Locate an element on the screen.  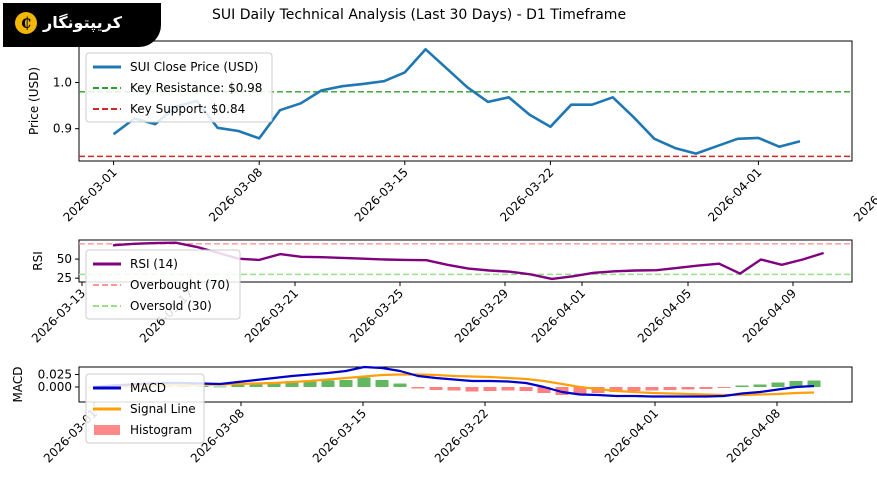
macd-ytick-label: 0.000 is located at coordinates (55, 387).